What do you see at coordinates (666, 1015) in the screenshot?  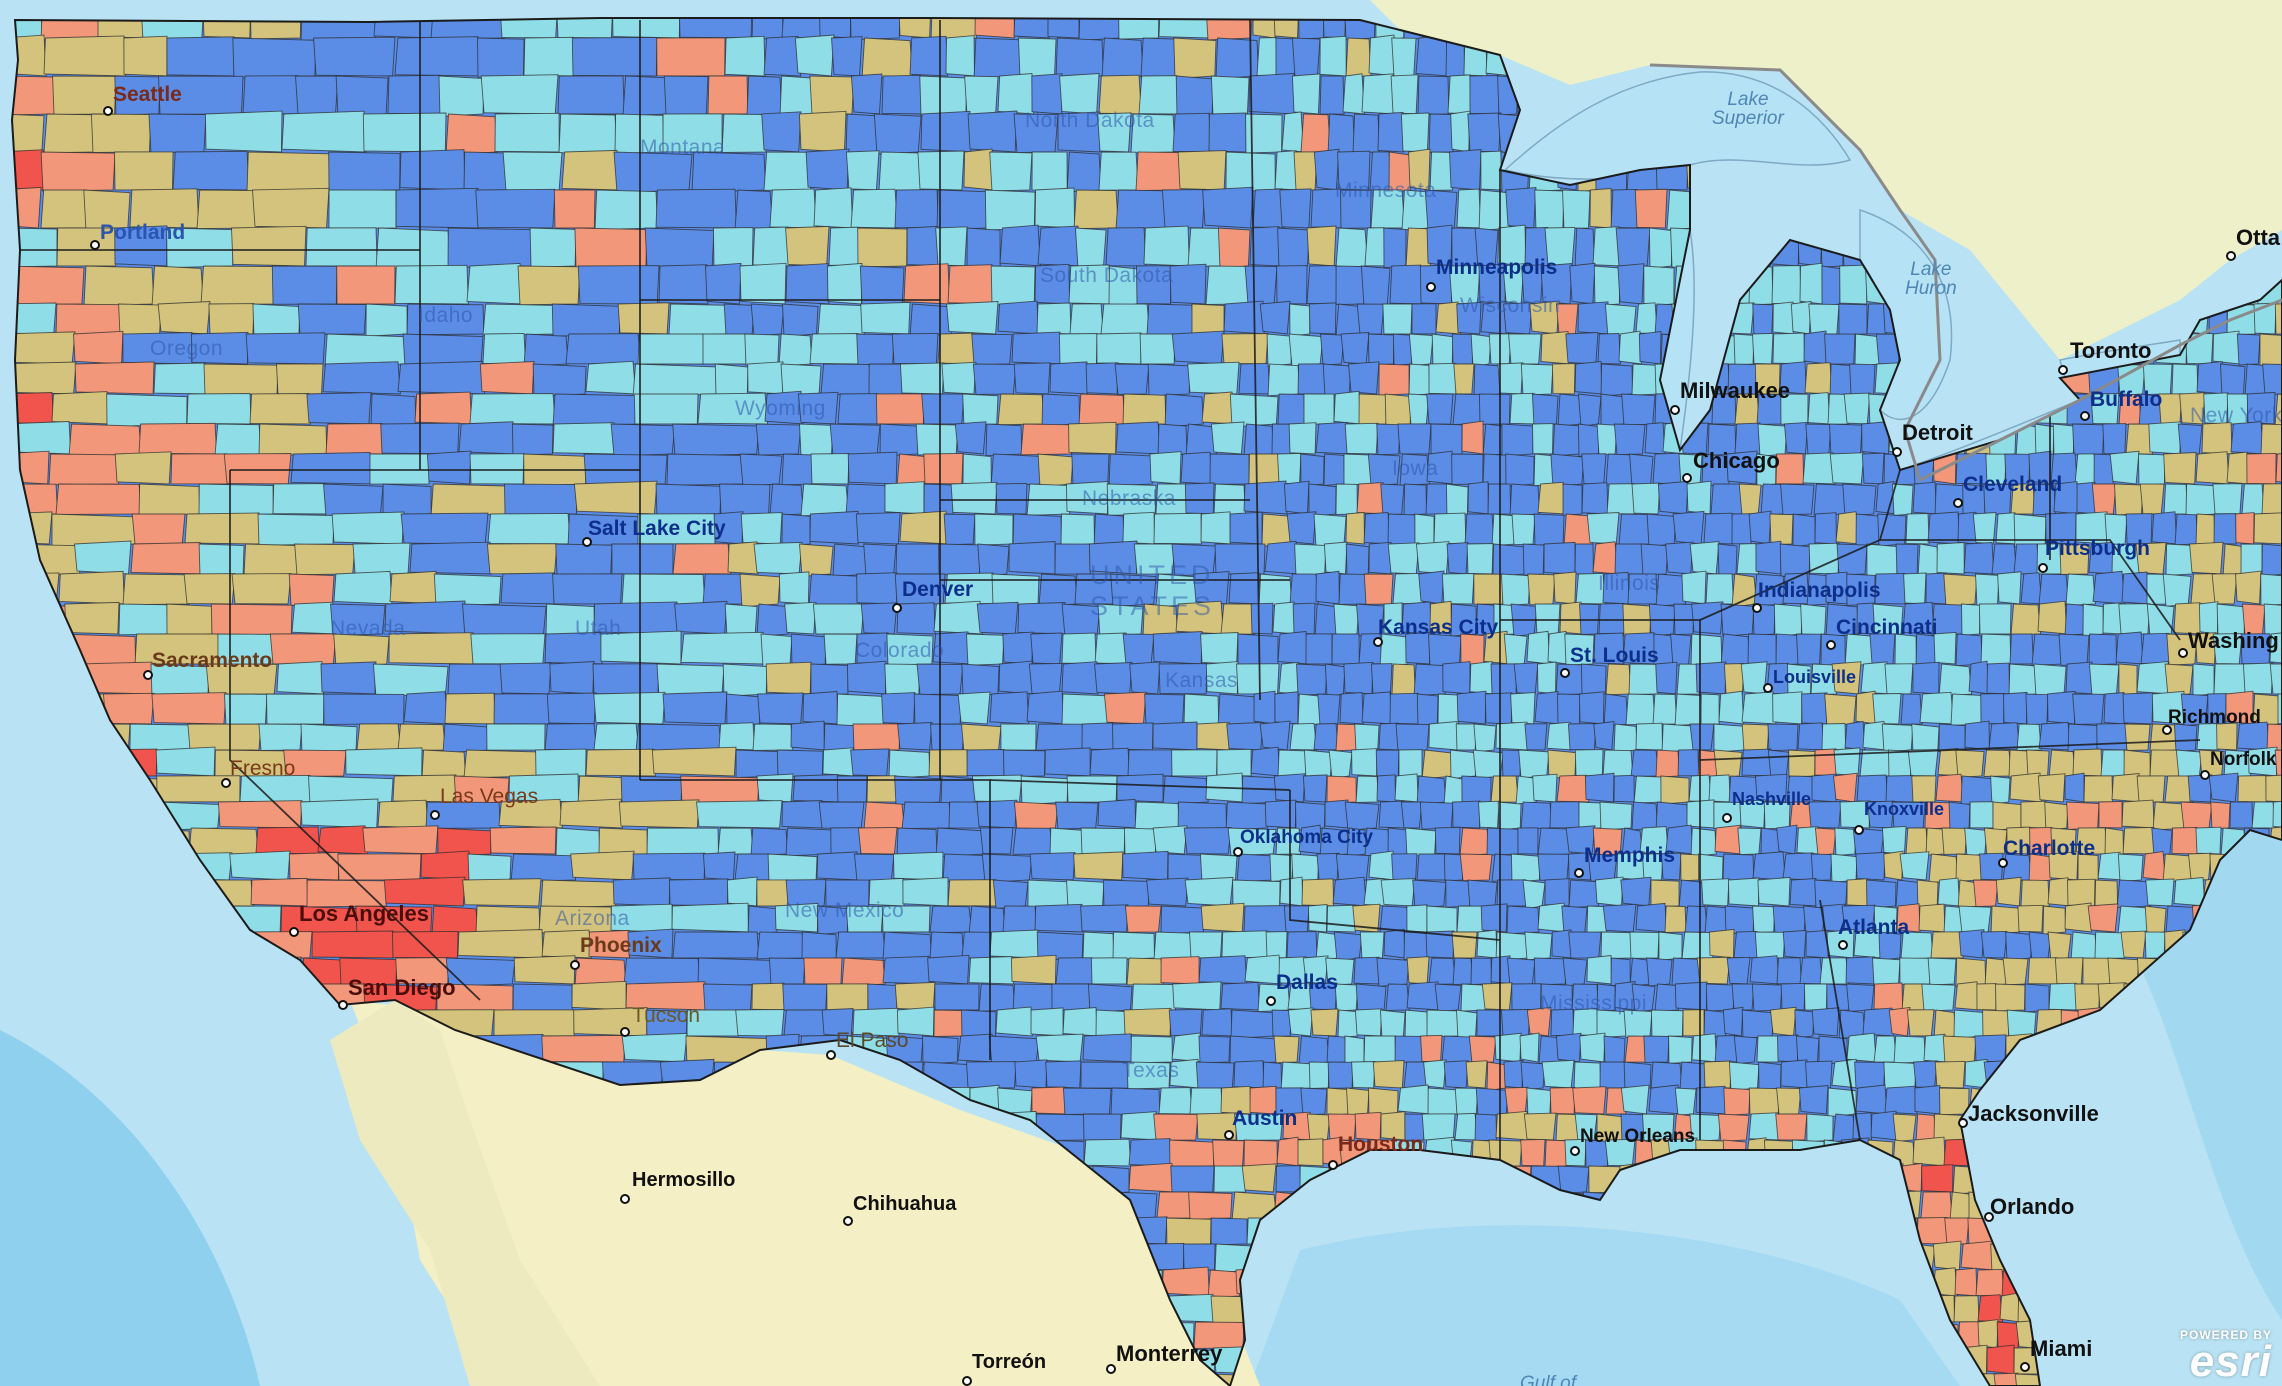 I see `city-label-tucson: Tucson` at bounding box center [666, 1015].